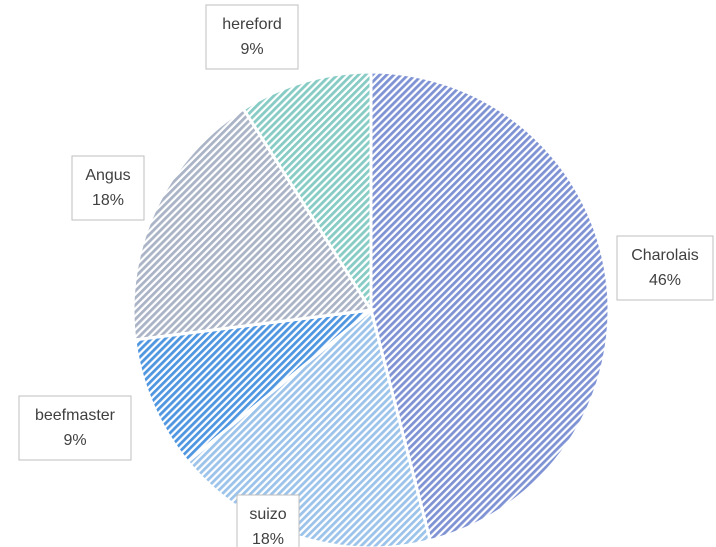 The width and height of the screenshot is (716, 547). Describe the element at coordinates (252, 24) in the screenshot. I see `slice-label: hereford` at that location.